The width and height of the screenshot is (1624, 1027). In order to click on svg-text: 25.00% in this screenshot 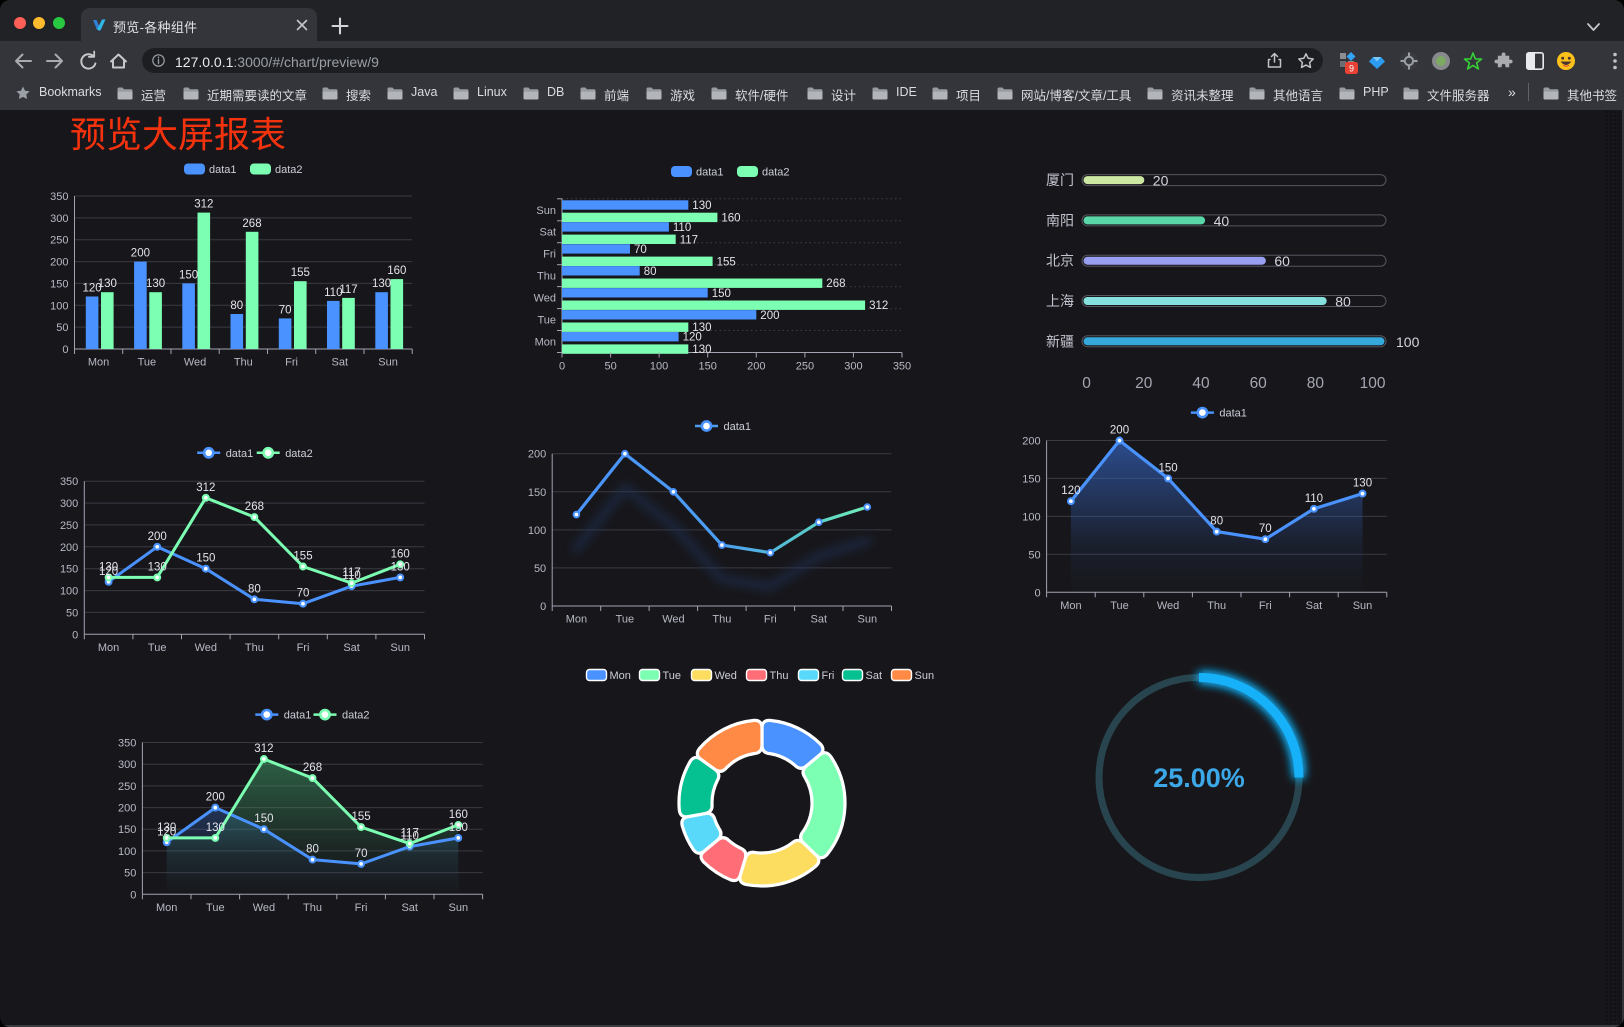, I will do `click(1199, 778)`.